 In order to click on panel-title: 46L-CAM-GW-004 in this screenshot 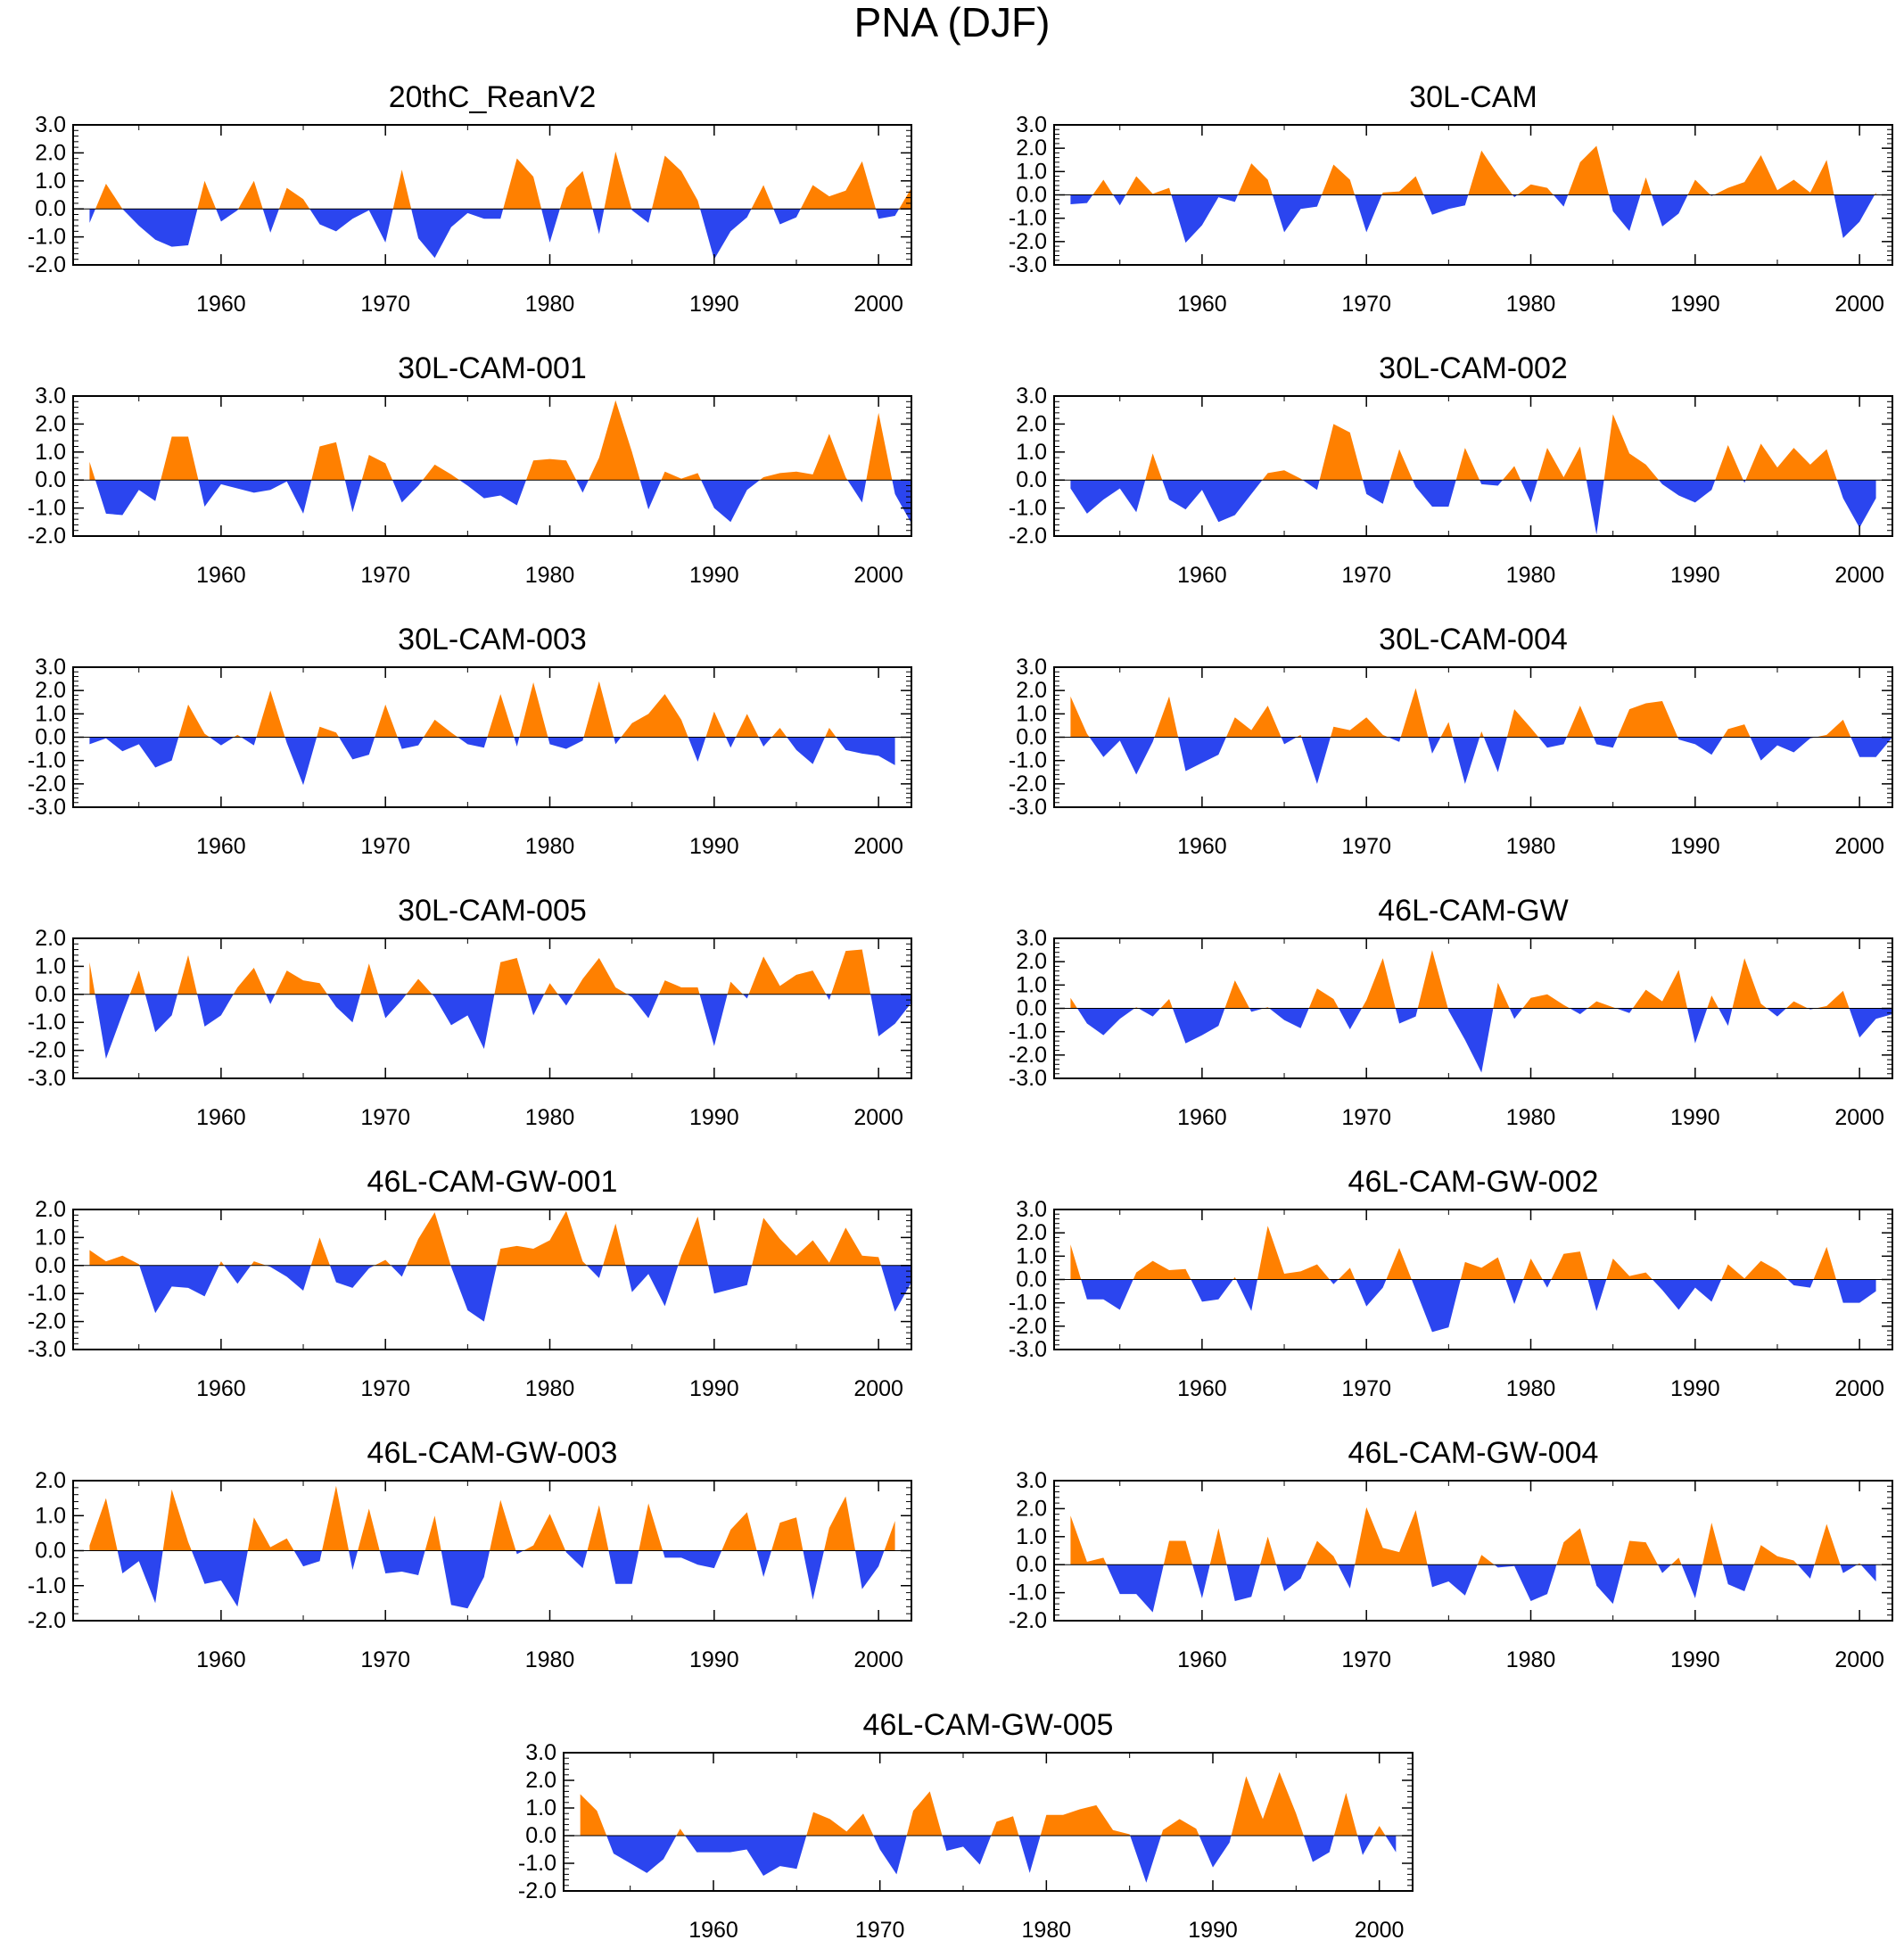, I will do `click(1473, 1453)`.